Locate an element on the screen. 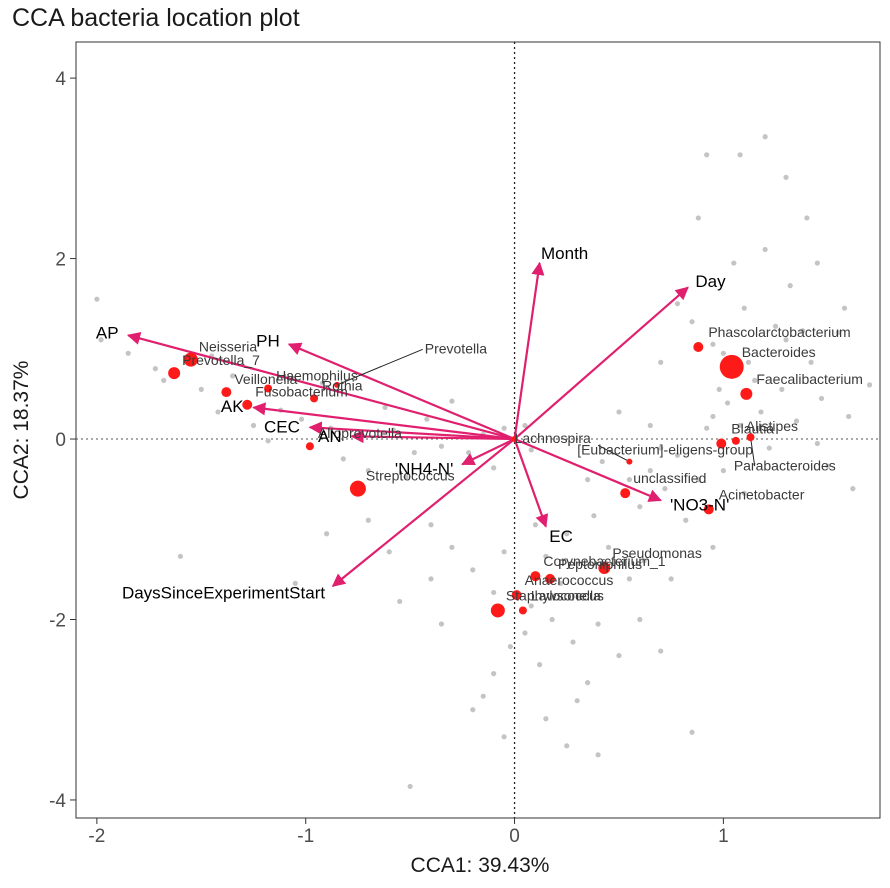 Image resolution: width=890 pixels, height=888 pixels. y-tick-label: 2 is located at coordinates (60, 260).